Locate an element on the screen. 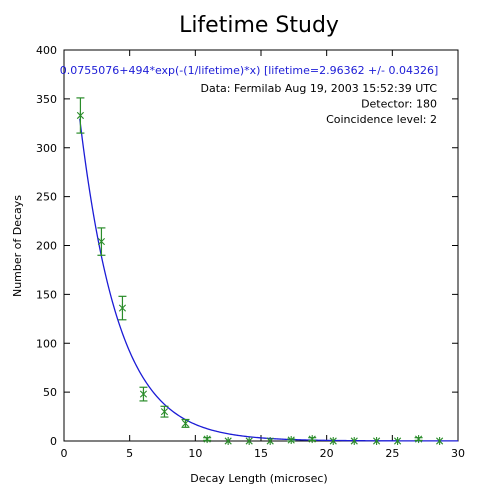  annotation-line: Detector: 180 is located at coordinates (399, 104).